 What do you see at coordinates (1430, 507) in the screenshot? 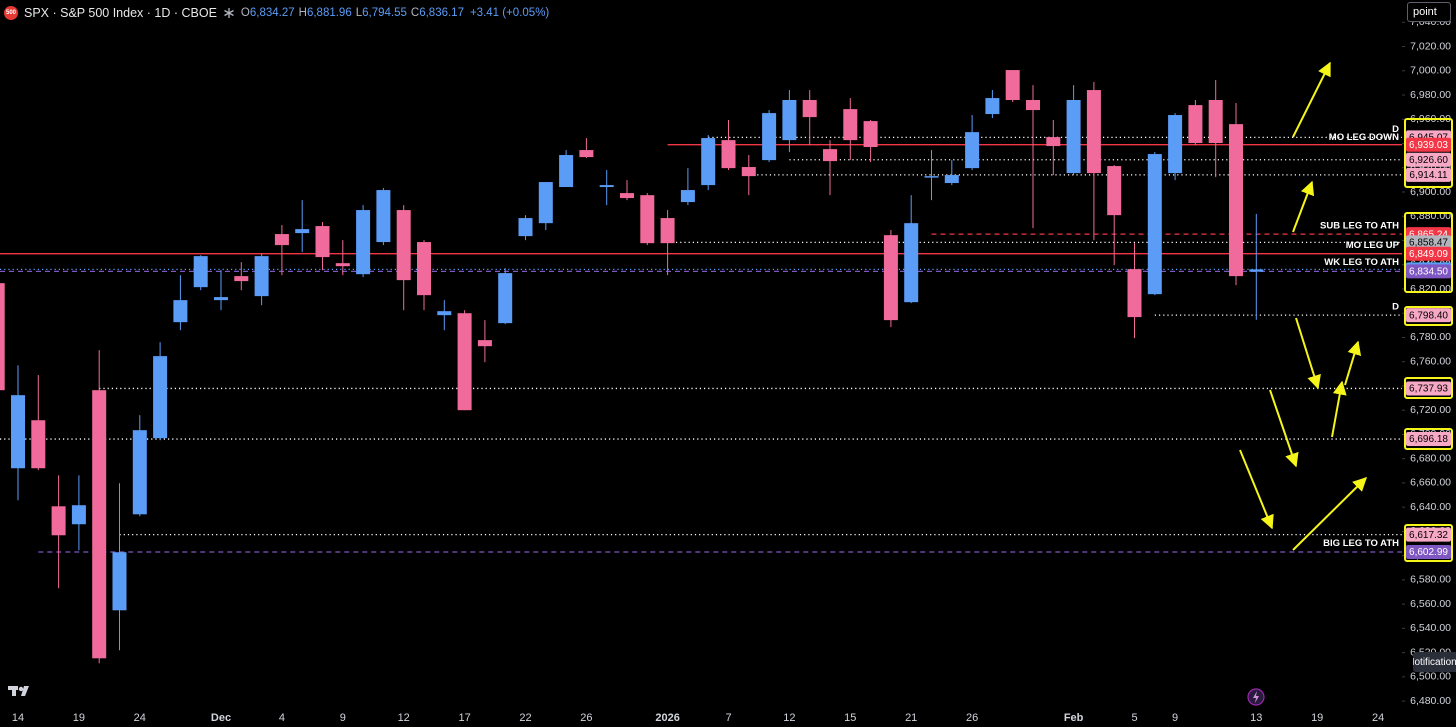
I see `y-tick-label: 6,640.00` at bounding box center [1430, 507].